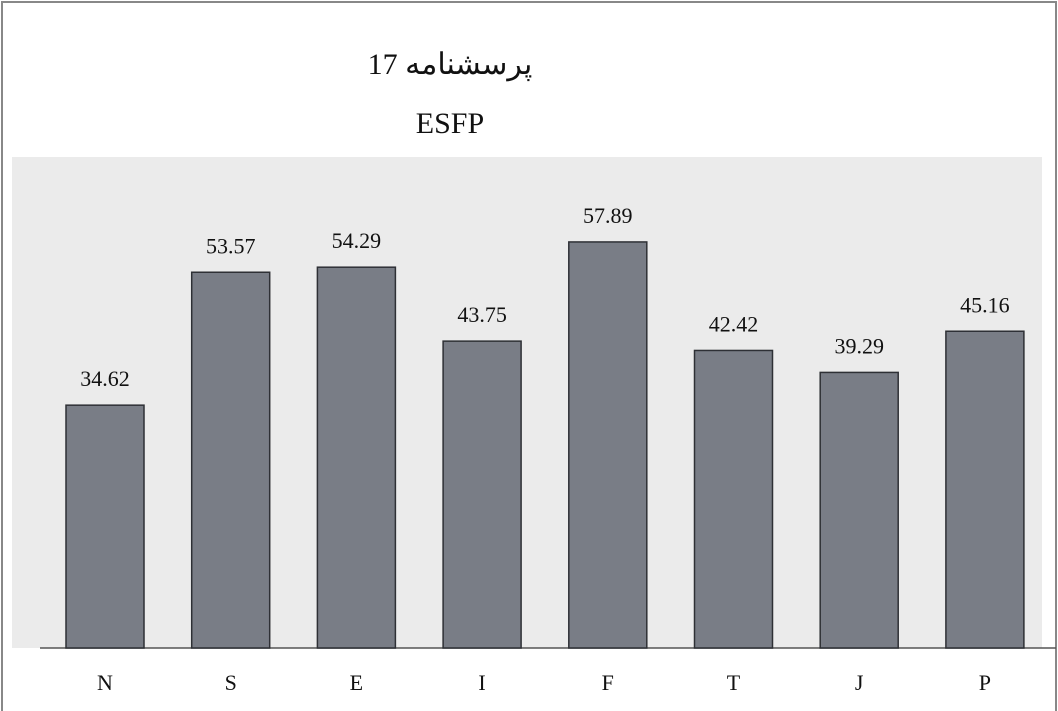  I want to click on data-label: 53.57, so click(231, 245).